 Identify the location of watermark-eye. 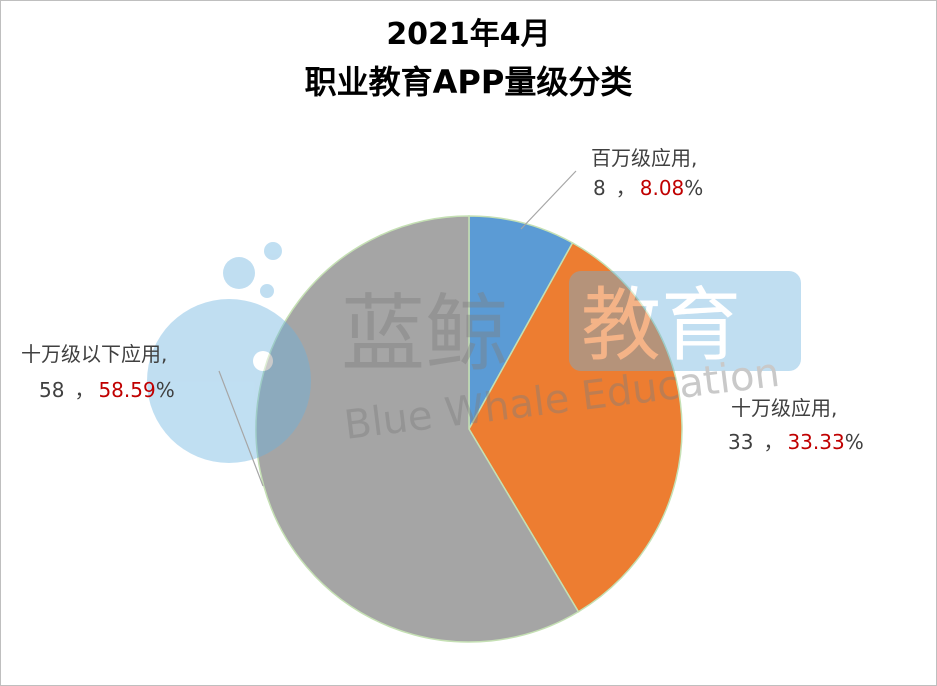
(263, 361).